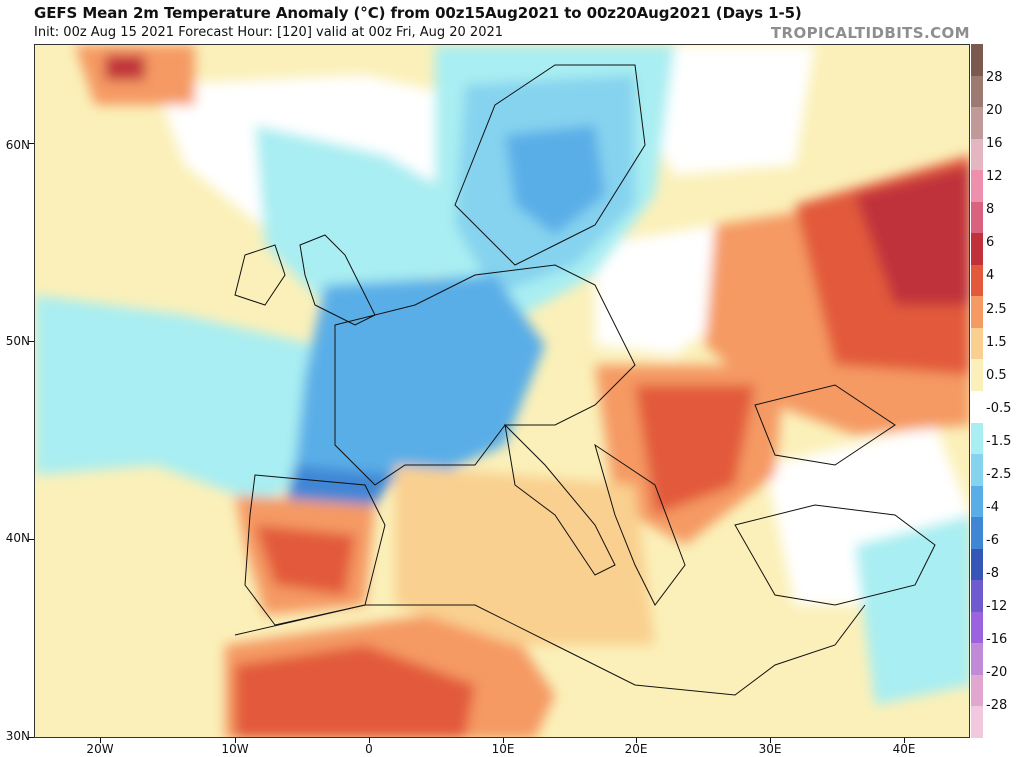  What do you see at coordinates (997, 706) in the screenshot?
I see `legend-label: -28` at bounding box center [997, 706].